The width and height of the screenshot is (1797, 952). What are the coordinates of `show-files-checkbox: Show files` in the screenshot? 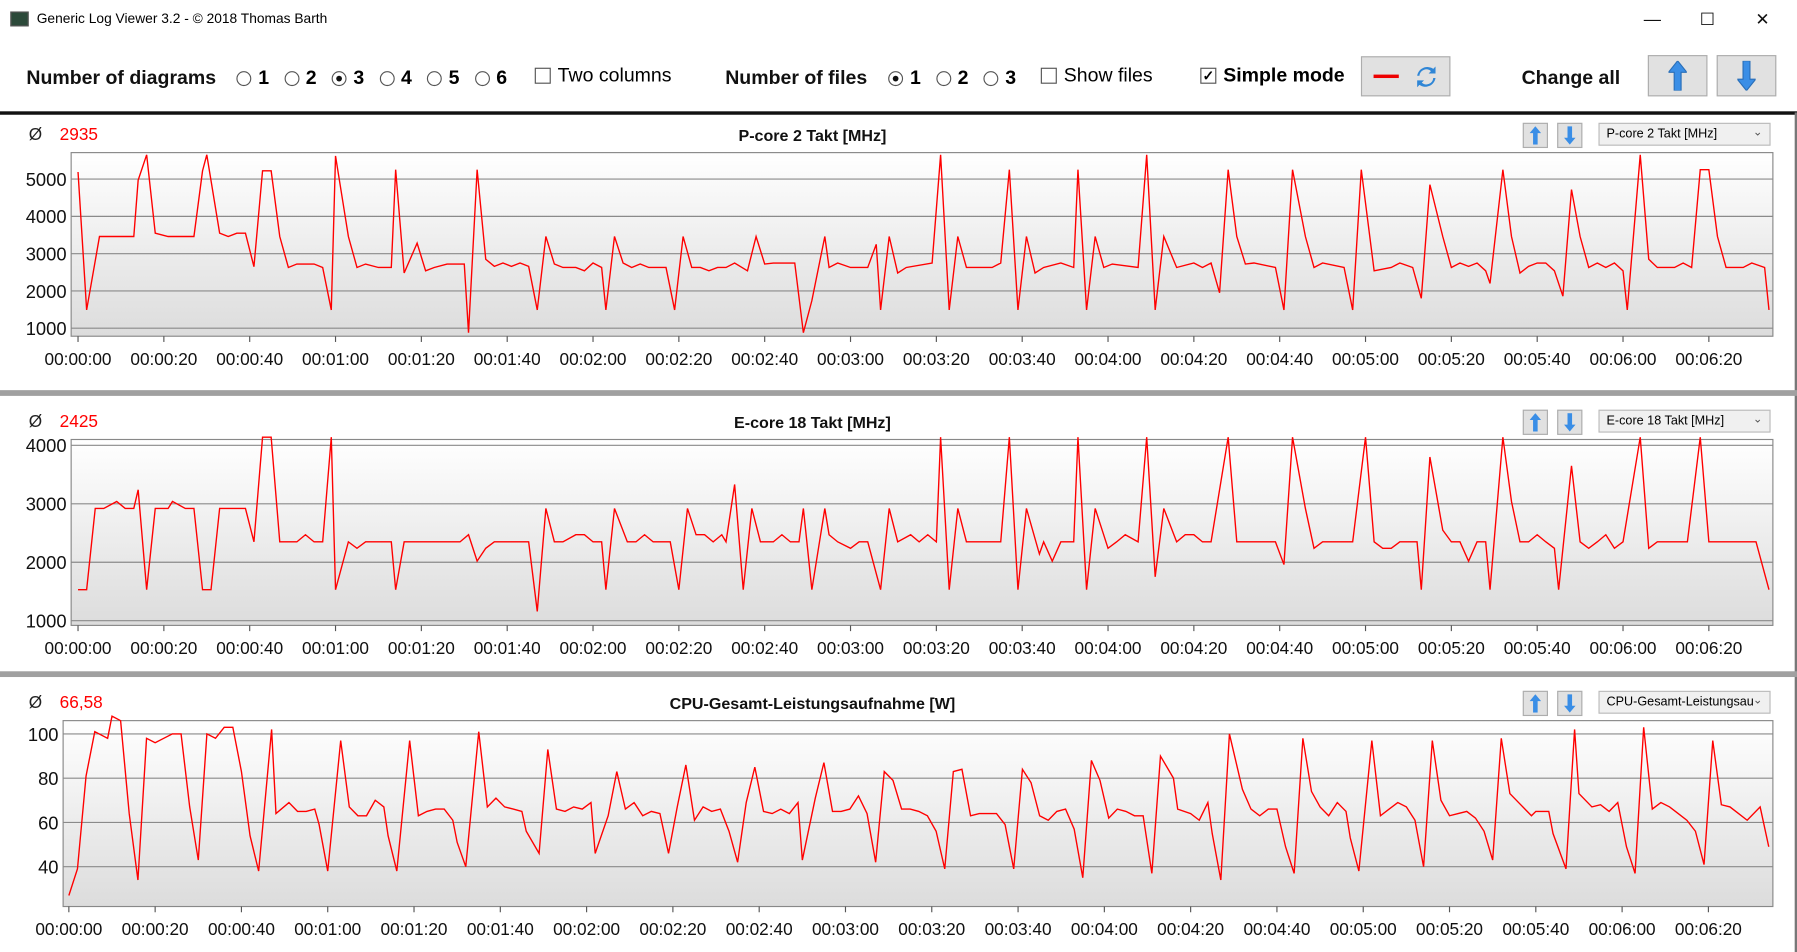 It's located at (1096, 75).